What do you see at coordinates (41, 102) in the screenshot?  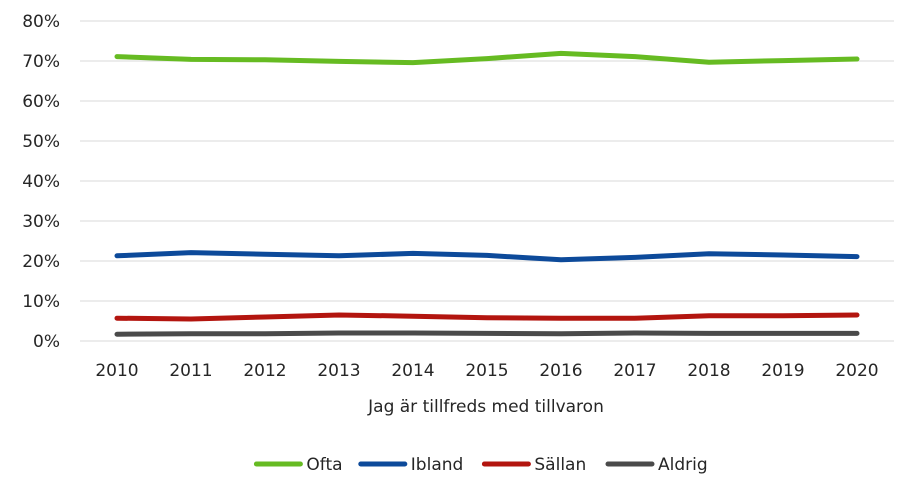 I see `y-tick-label: 60%` at bounding box center [41, 102].